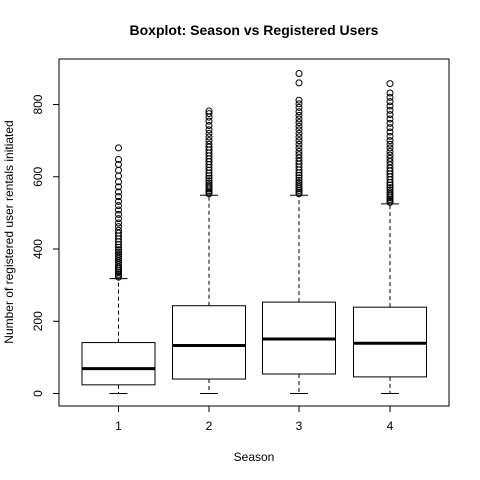  What do you see at coordinates (254, 30) in the screenshot?
I see `chart-title: Boxplot: Season vs Registered Users` at bounding box center [254, 30].